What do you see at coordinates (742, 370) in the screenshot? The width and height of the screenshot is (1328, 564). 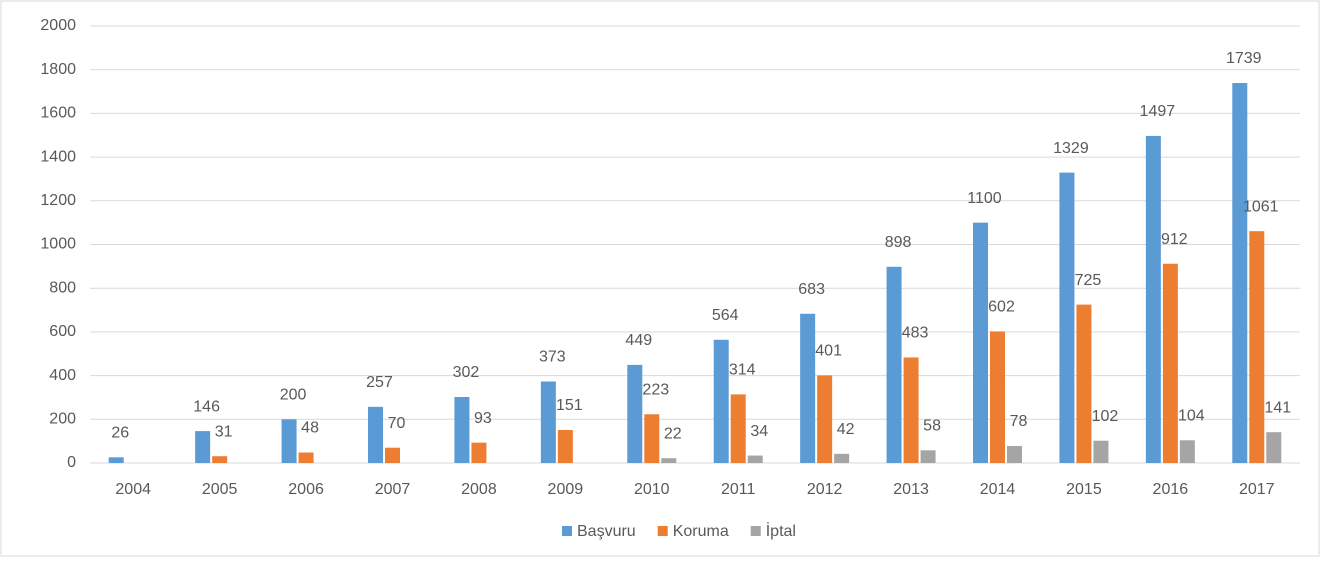 I see `data-label: 314` at bounding box center [742, 370].